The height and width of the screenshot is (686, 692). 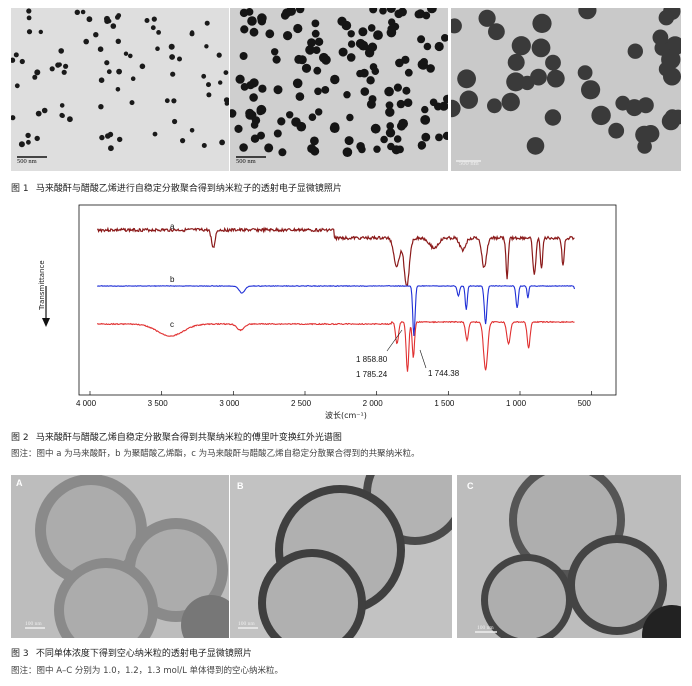 What do you see at coordinates (569, 556) in the screenshot?
I see `figure3-panel-c: C 100 nm` at bounding box center [569, 556].